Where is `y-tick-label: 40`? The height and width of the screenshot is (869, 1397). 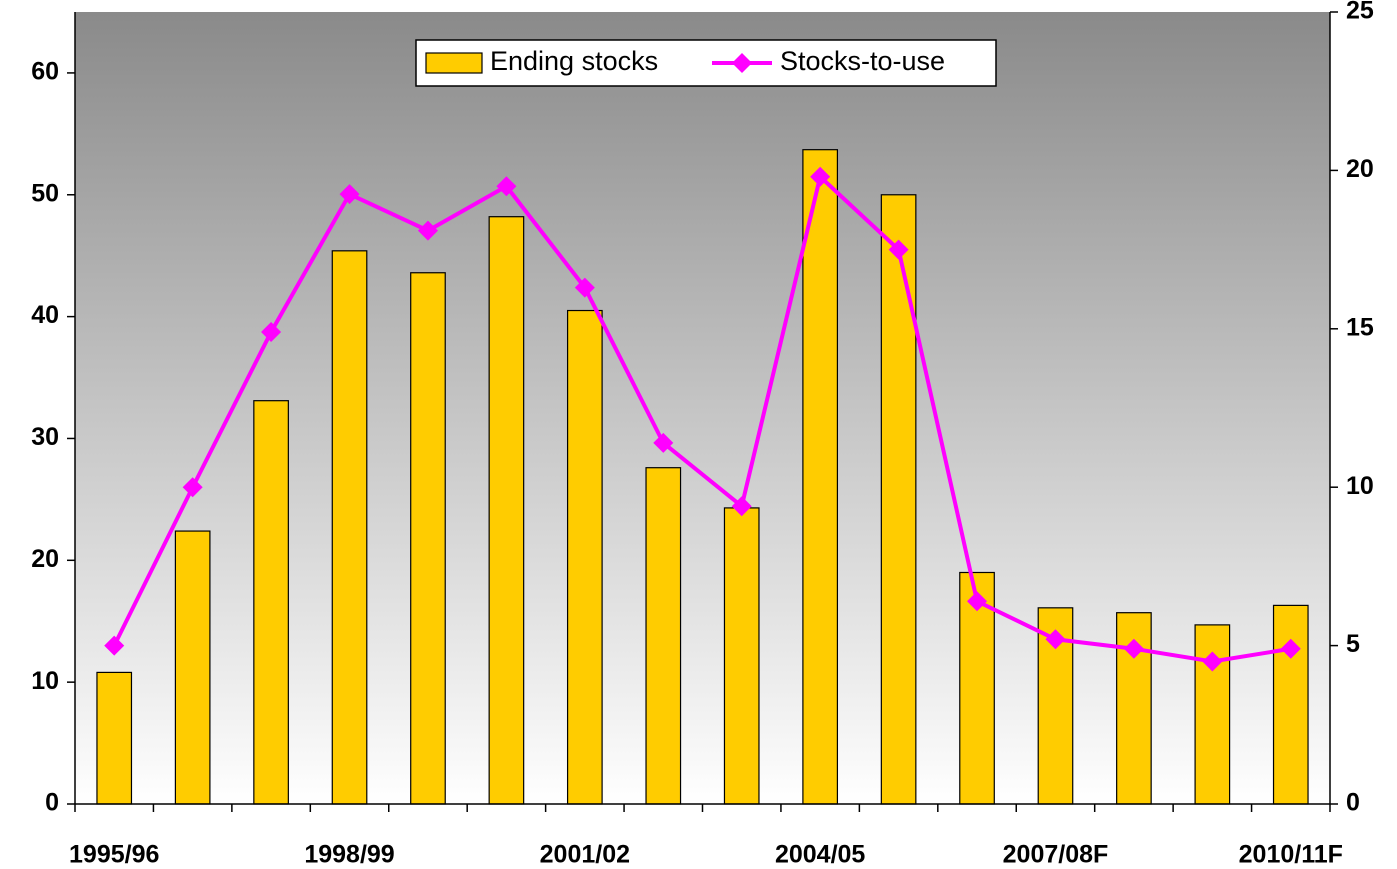
y-tick-label: 40 is located at coordinates (45, 315).